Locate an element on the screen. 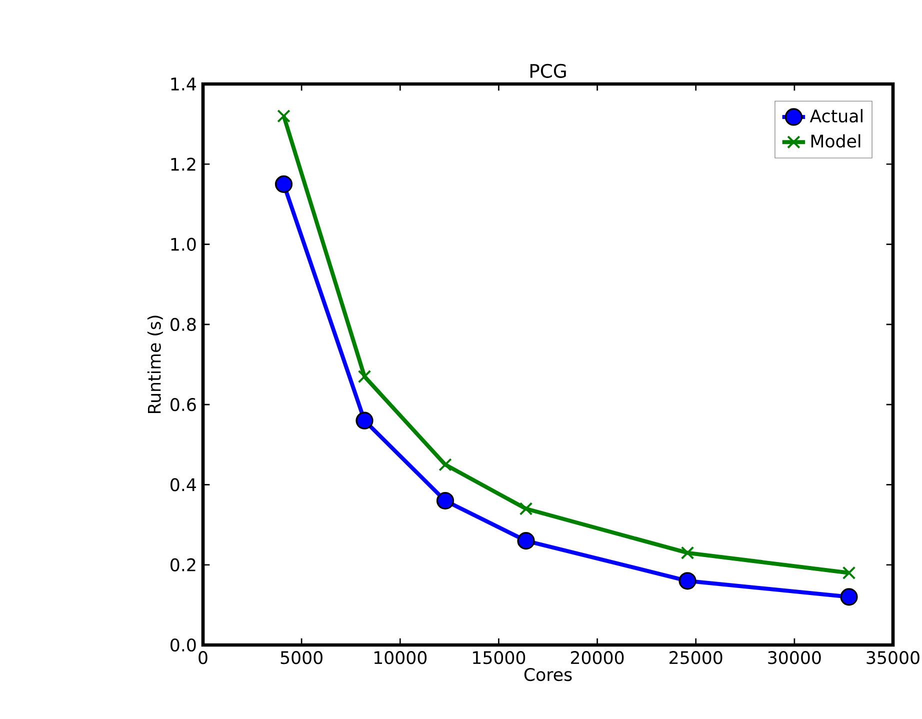 This screenshot has height=719, width=922. x-tick-label: 0 is located at coordinates (203, 657).